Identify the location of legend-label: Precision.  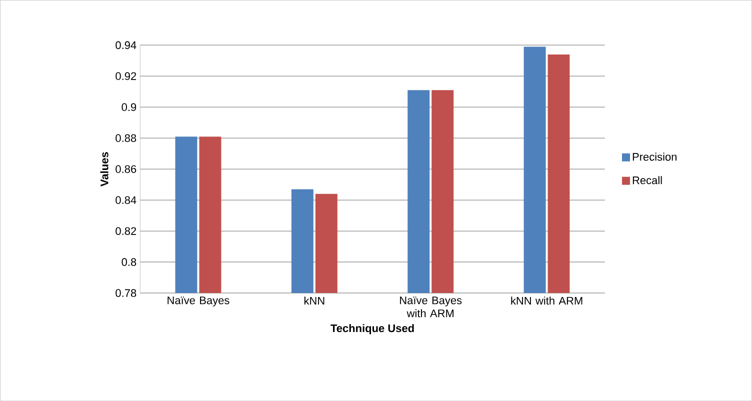
(654, 156).